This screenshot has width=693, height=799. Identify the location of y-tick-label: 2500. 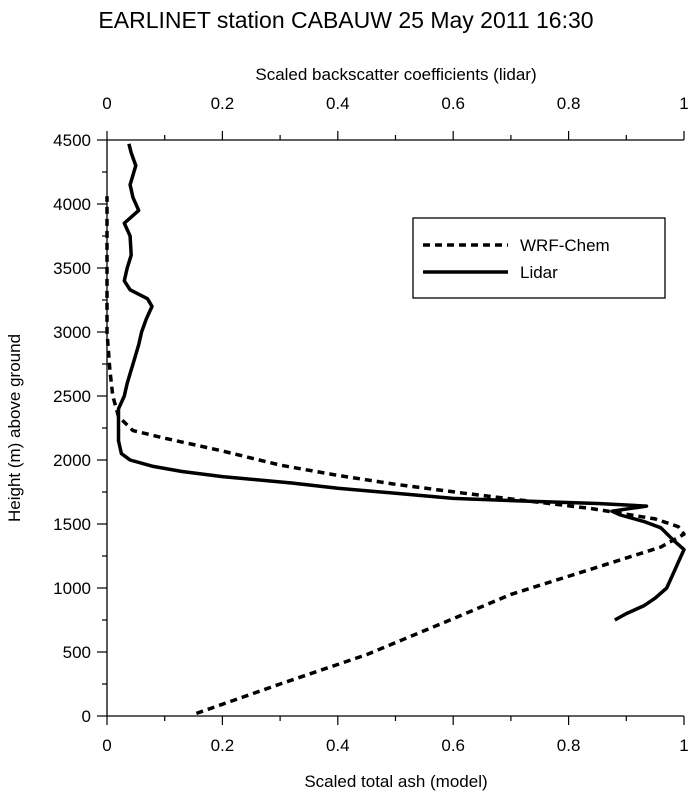
(72, 396).